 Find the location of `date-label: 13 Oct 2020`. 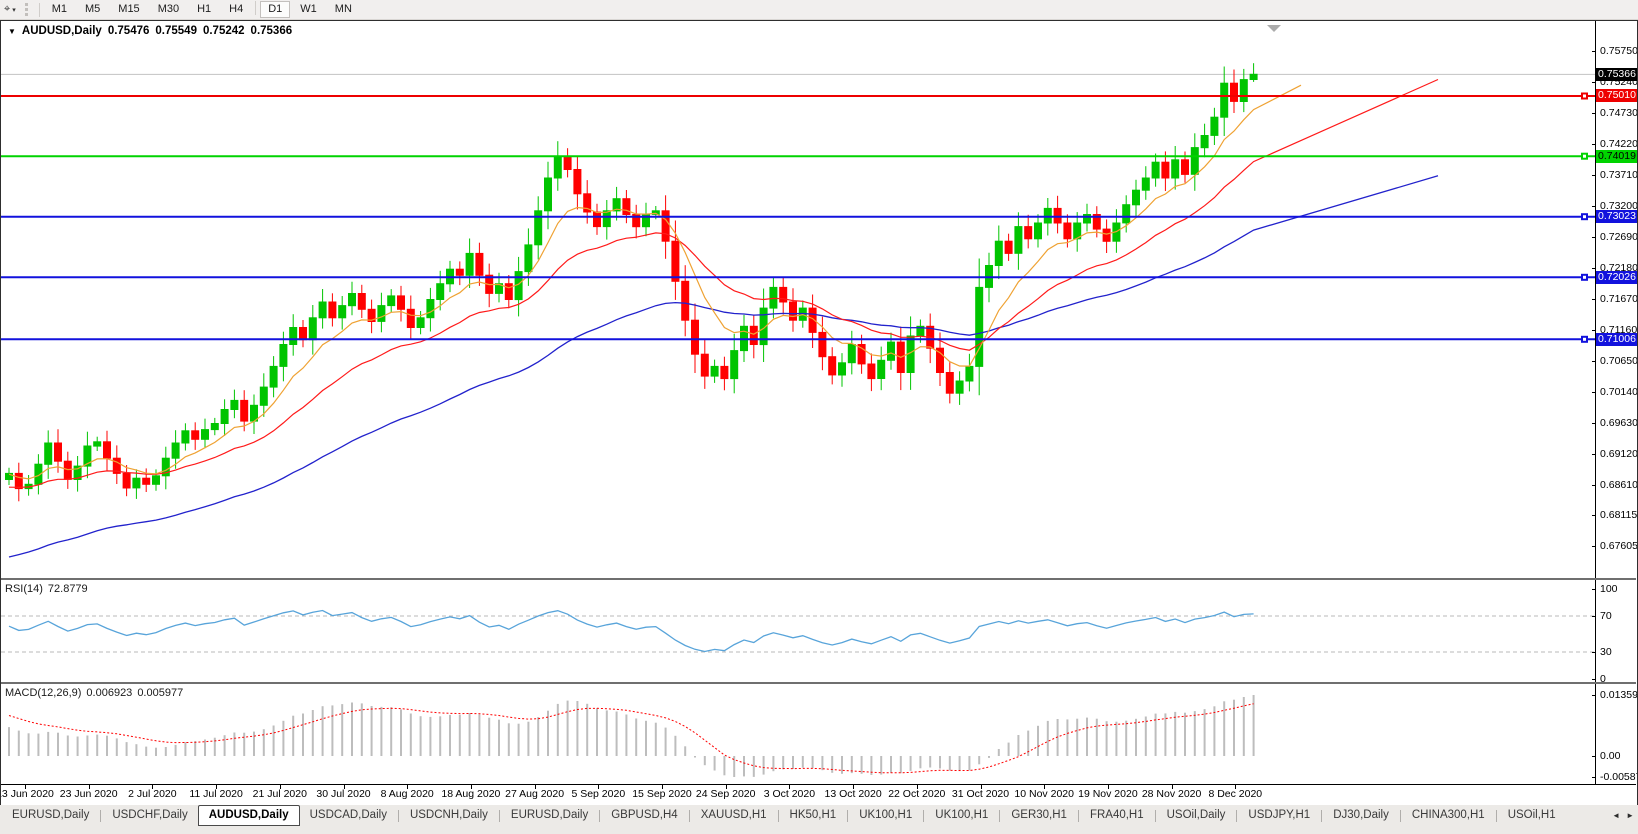

date-label: 13 Oct 2020 is located at coordinates (853, 794).